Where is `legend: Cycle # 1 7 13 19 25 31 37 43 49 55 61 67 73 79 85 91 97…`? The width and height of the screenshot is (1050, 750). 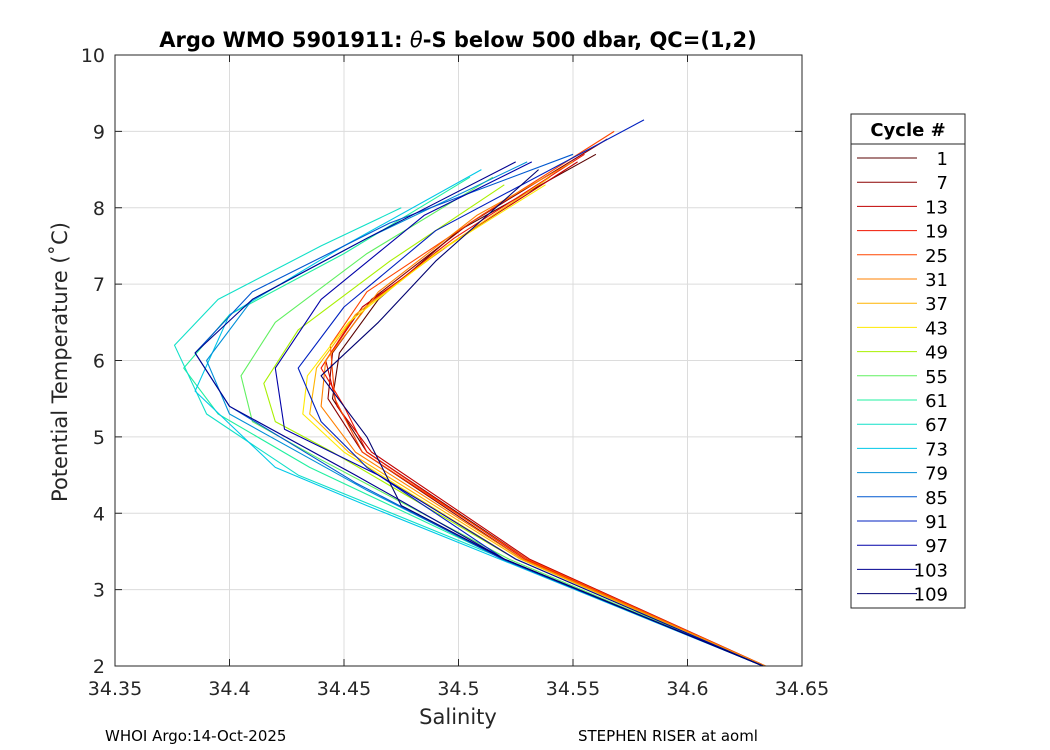
legend: Cycle # 1 7 13 19 25 31 37 43 49 55 61 67 73 79 85 91 97… is located at coordinates (908, 361).